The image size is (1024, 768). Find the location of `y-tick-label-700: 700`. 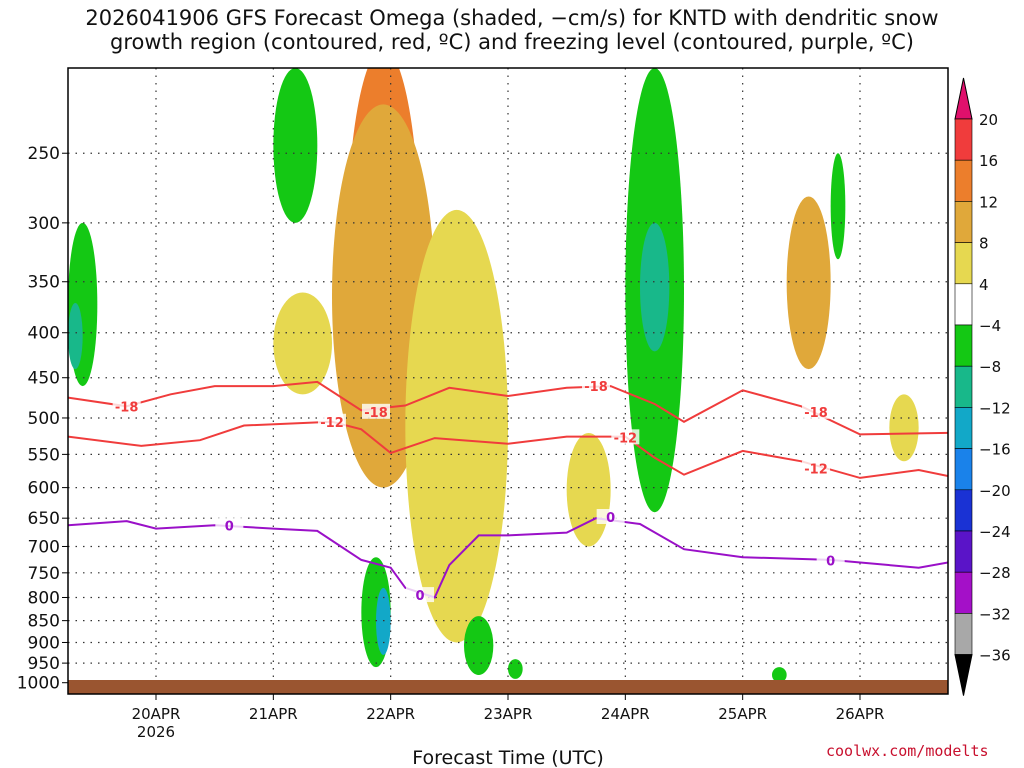

y-tick-label-700: 700 is located at coordinates (44, 547).